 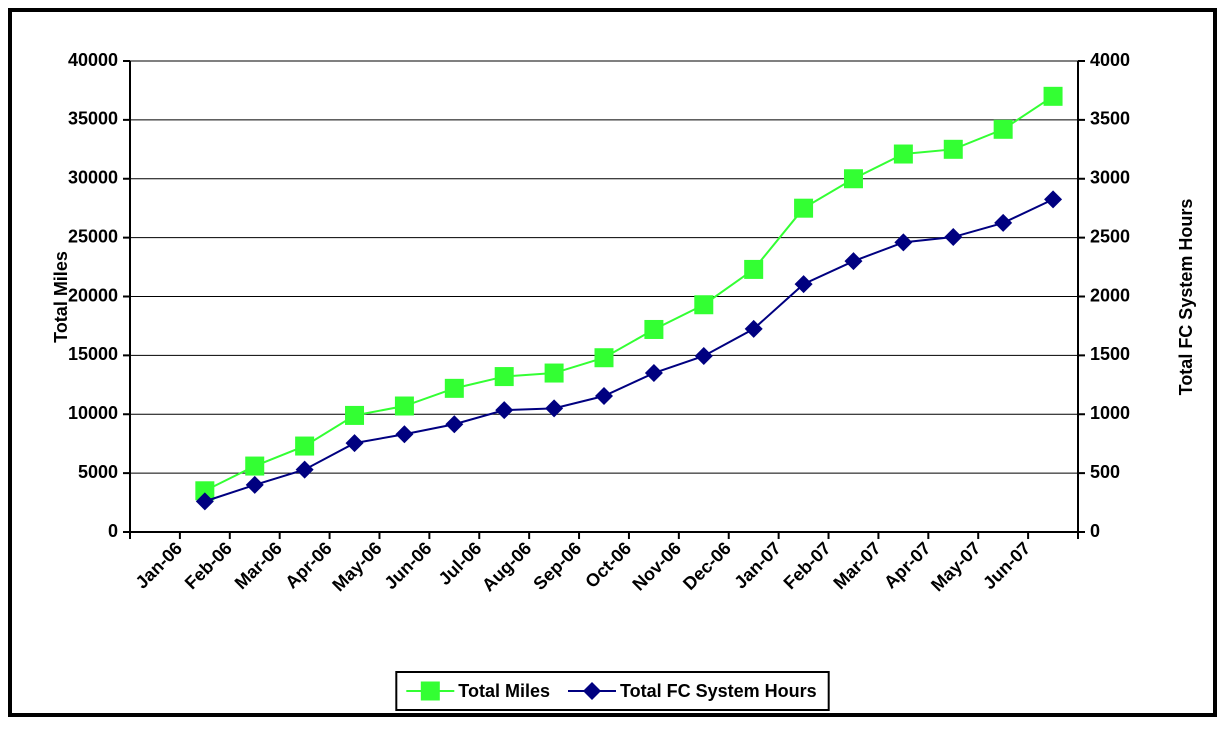 I want to click on y2-tick-label: 4000, so click(x=1110, y=60).